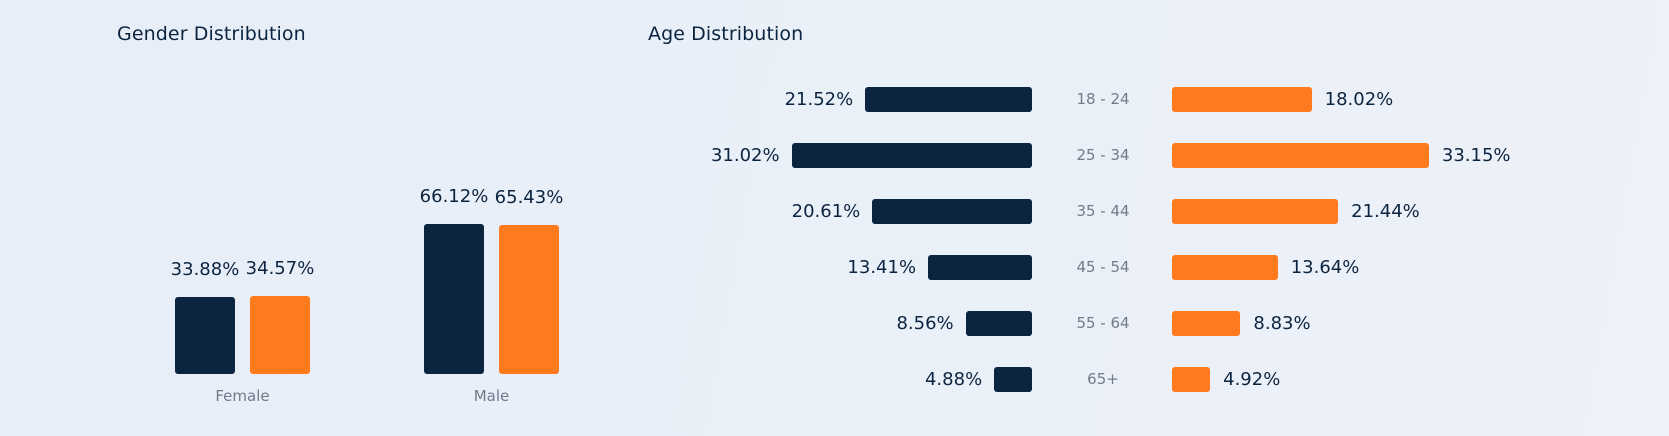 Image resolution: width=1669 pixels, height=436 pixels. I want to click on age-category-label-18-24: 18 - 24, so click(1103, 99).